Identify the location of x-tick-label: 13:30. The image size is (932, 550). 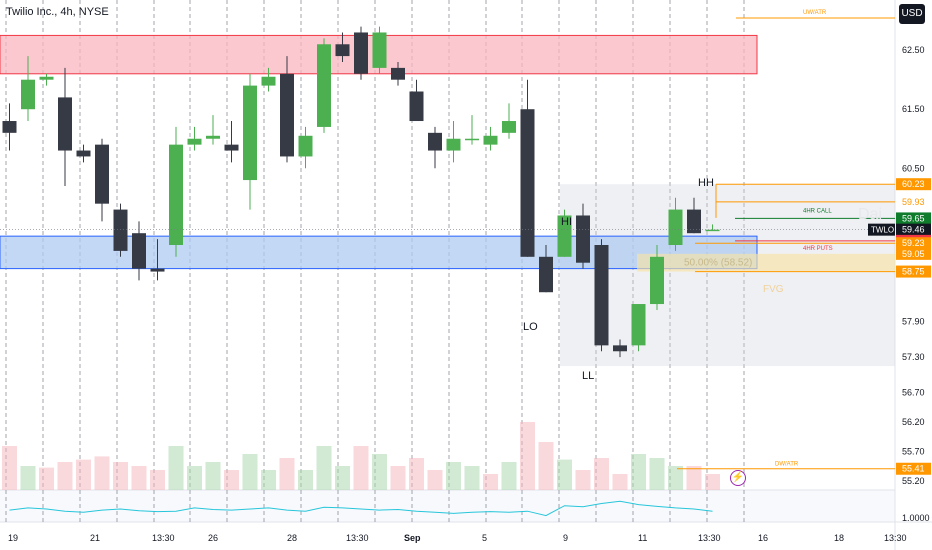
(895, 538).